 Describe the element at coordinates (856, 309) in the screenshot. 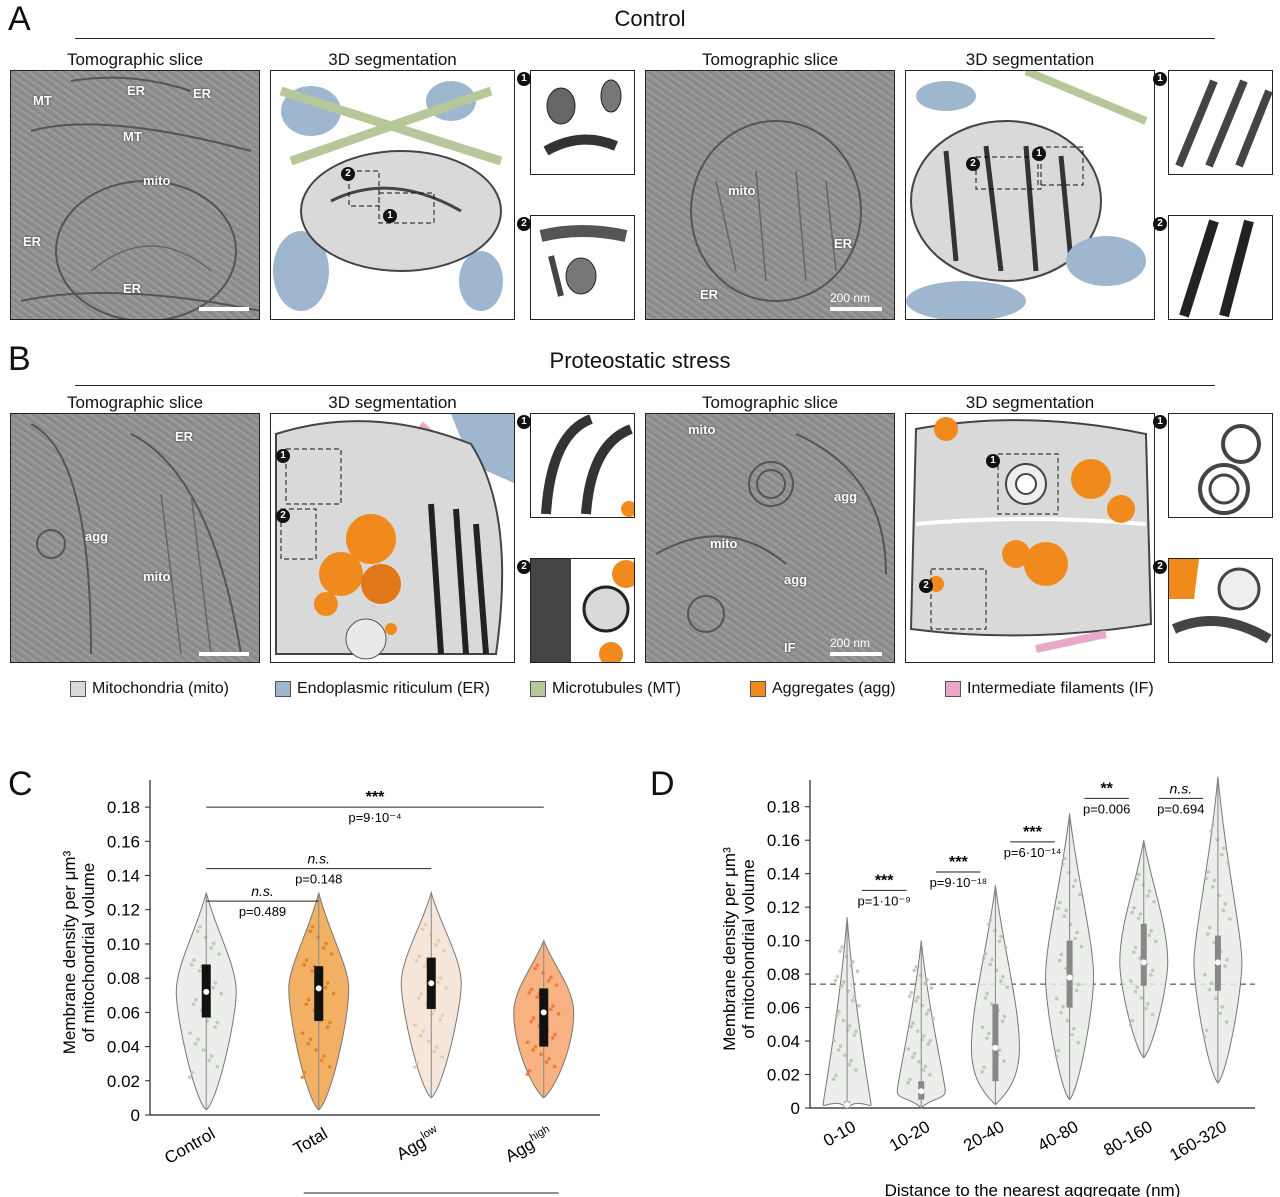

I see `a-scalebar-right` at that location.